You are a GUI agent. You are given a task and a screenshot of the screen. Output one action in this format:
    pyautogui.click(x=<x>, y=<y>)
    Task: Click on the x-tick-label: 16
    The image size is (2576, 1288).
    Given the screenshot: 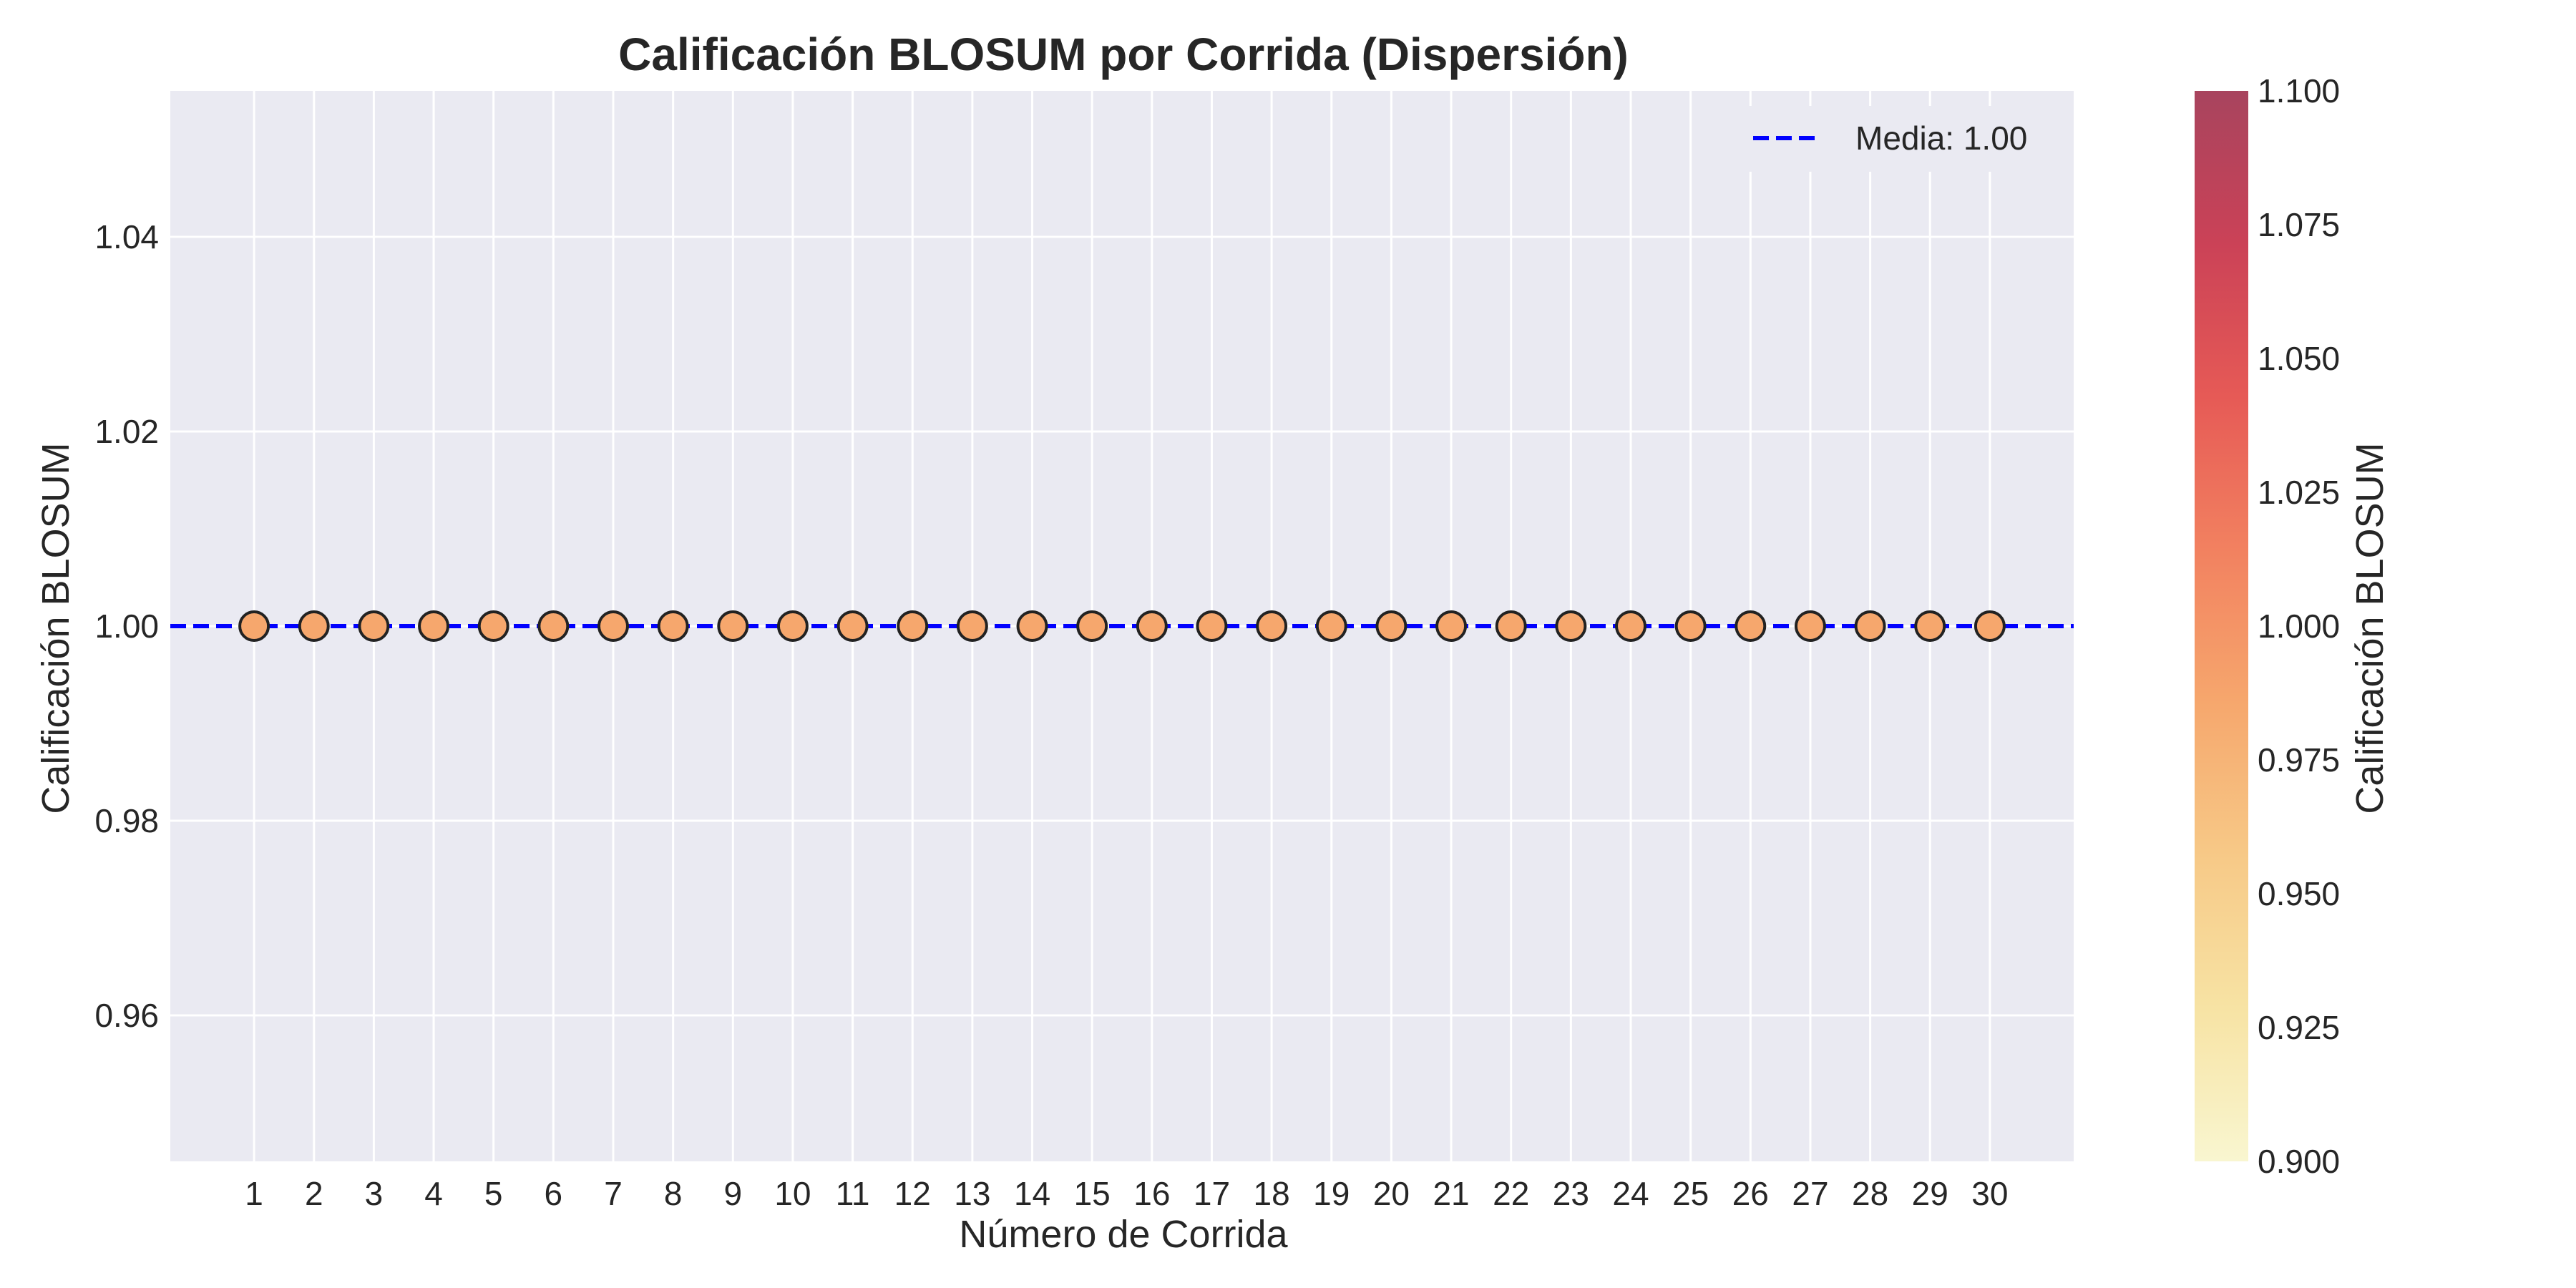 What is the action you would take?
    pyautogui.click(x=1151, y=1193)
    